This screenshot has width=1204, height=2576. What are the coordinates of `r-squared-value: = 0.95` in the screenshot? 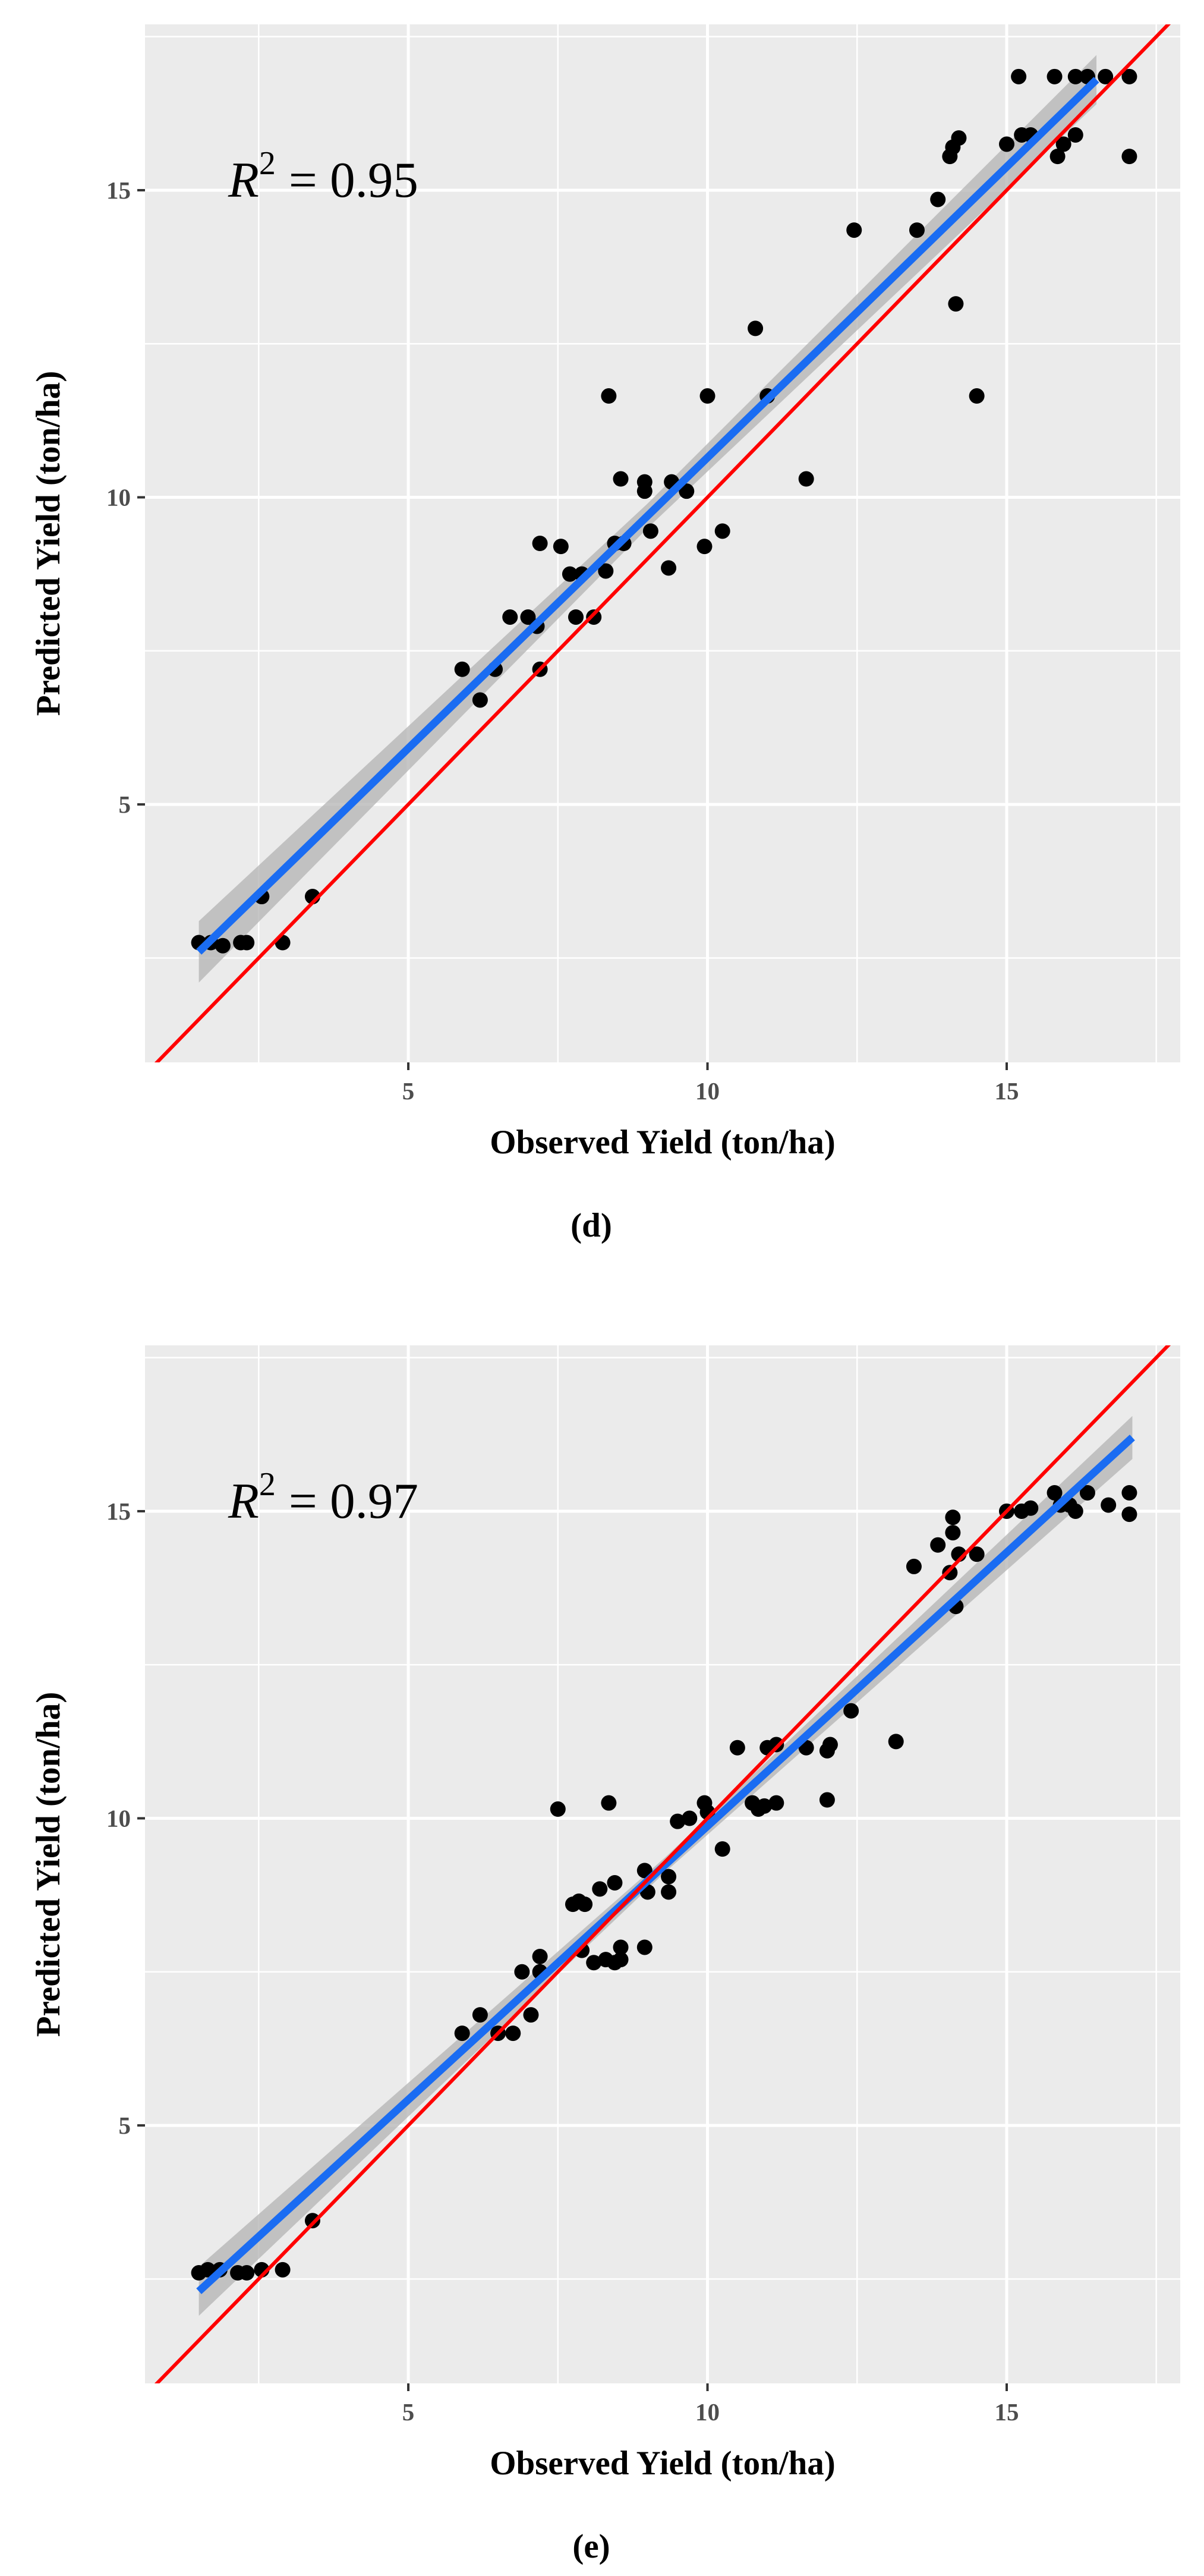 It's located at (353, 180).